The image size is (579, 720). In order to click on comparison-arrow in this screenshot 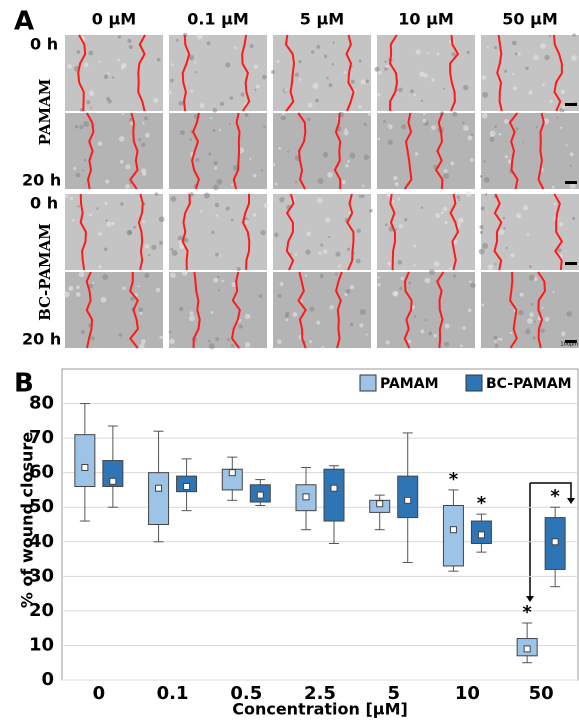, I will do `click(558, 491)`.